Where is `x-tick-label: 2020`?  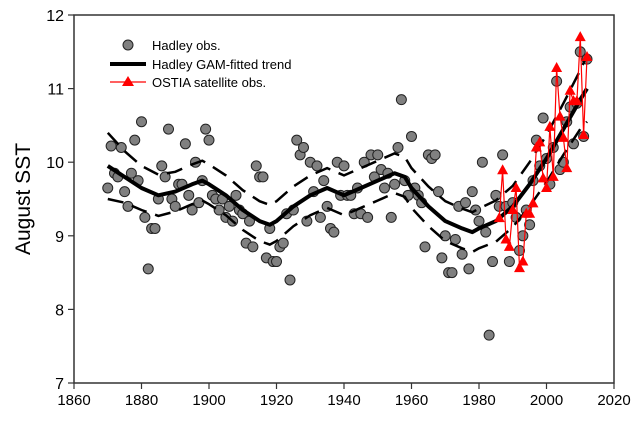 x-tick-label: 2020 is located at coordinates (613, 400).